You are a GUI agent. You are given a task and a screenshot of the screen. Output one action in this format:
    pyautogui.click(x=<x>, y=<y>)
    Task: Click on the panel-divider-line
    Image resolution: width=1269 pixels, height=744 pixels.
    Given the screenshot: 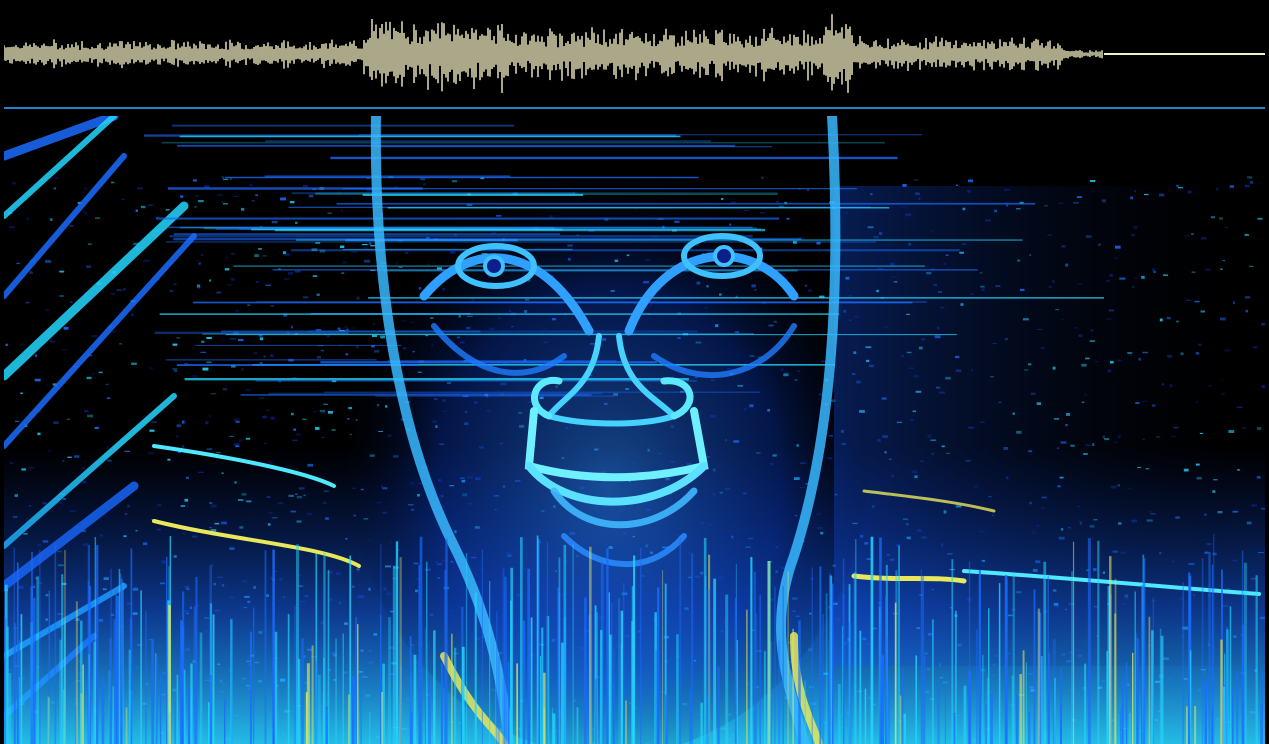 What is the action you would take?
    pyautogui.click(x=634, y=108)
    